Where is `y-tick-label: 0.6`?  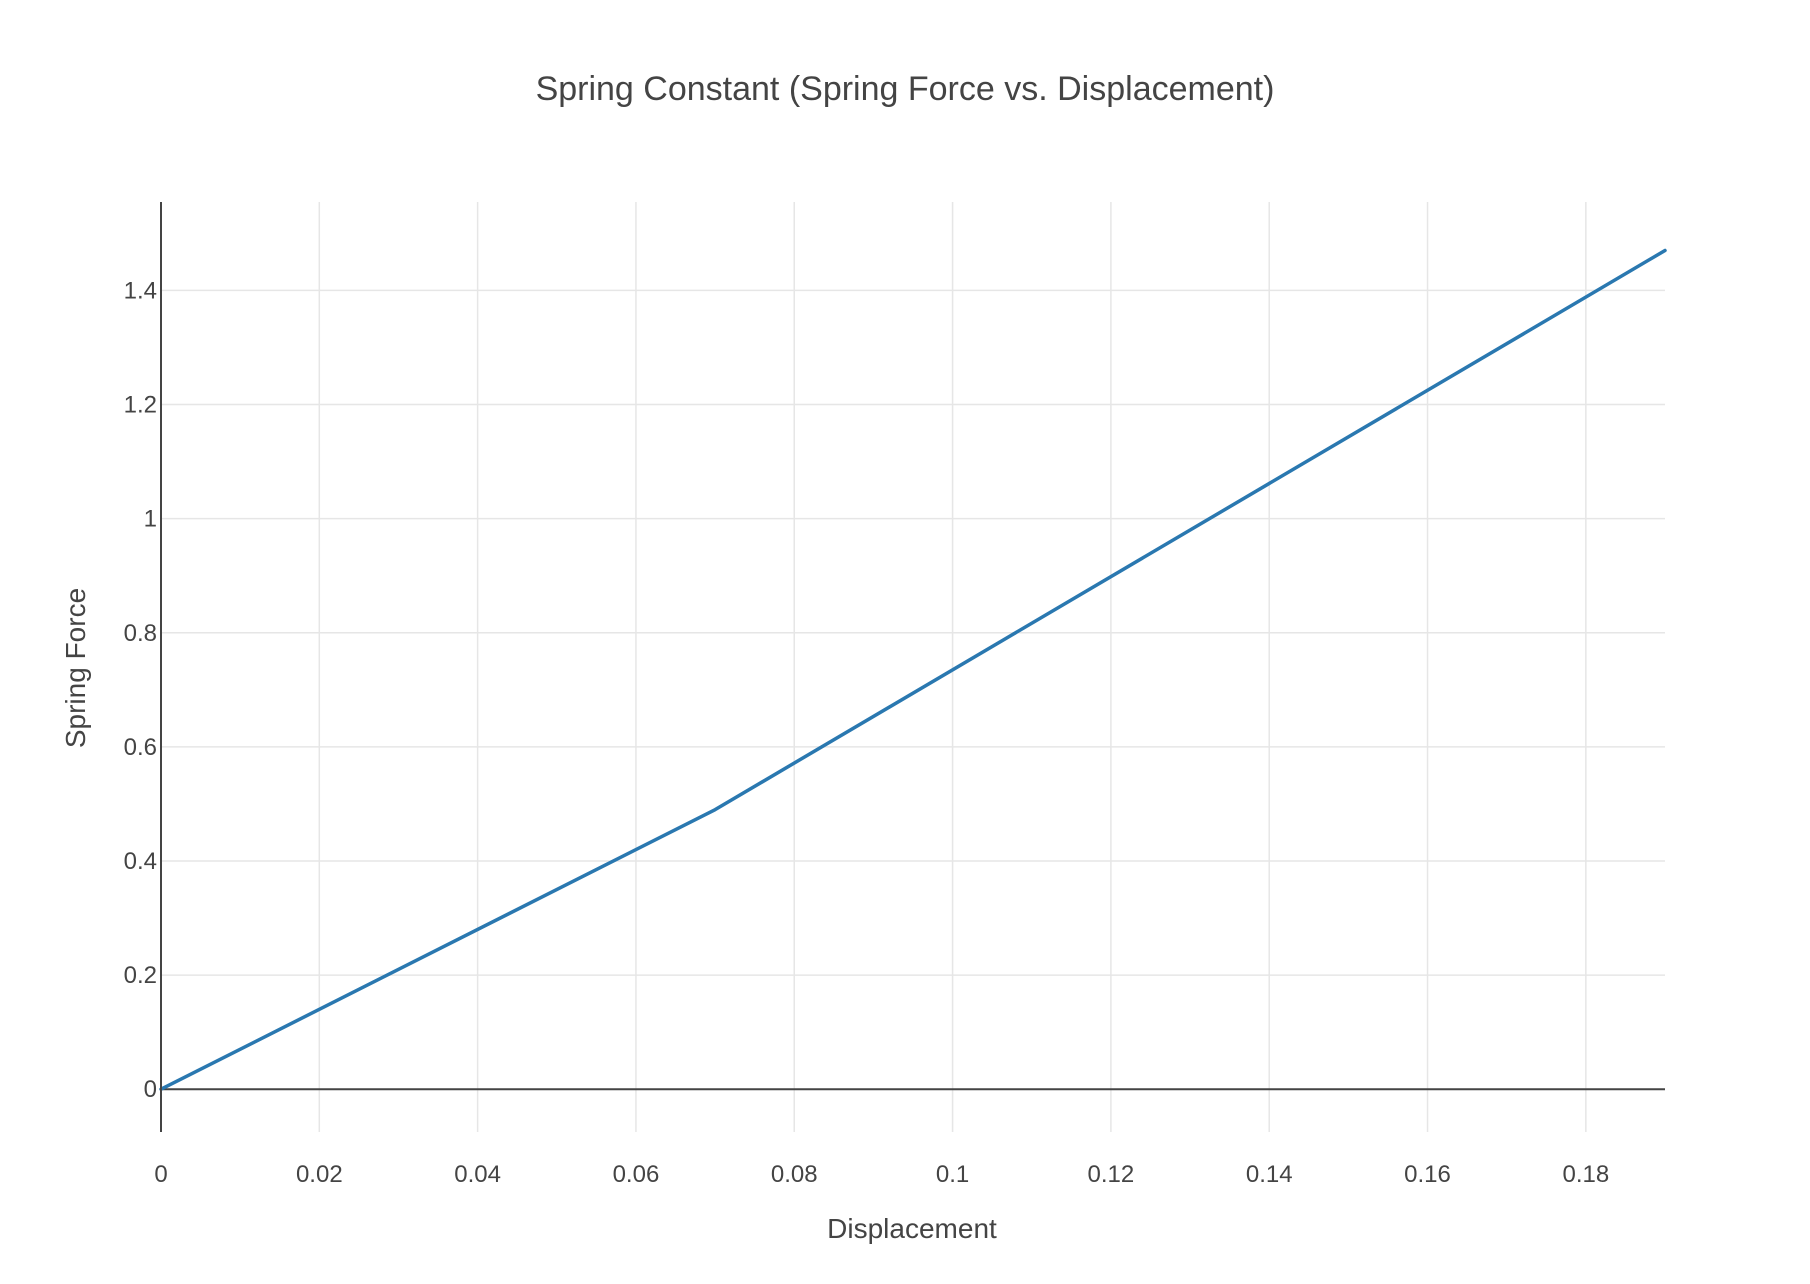
y-tick-label: 0.6 is located at coordinates (140, 747).